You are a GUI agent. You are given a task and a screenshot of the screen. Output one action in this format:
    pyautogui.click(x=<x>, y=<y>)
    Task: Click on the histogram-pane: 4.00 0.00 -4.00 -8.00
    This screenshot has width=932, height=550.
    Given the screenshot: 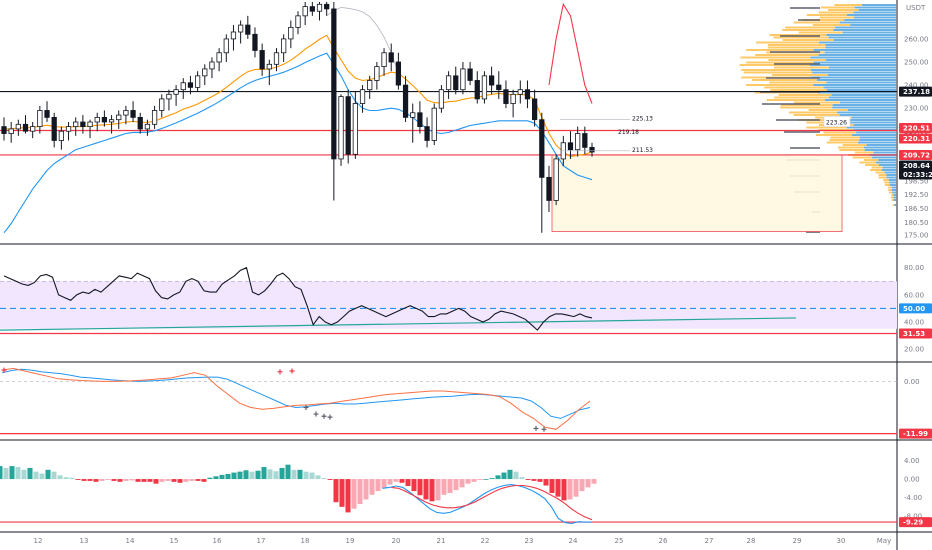 What is the action you would take?
    pyautogui.click(x=461, y=491)
    